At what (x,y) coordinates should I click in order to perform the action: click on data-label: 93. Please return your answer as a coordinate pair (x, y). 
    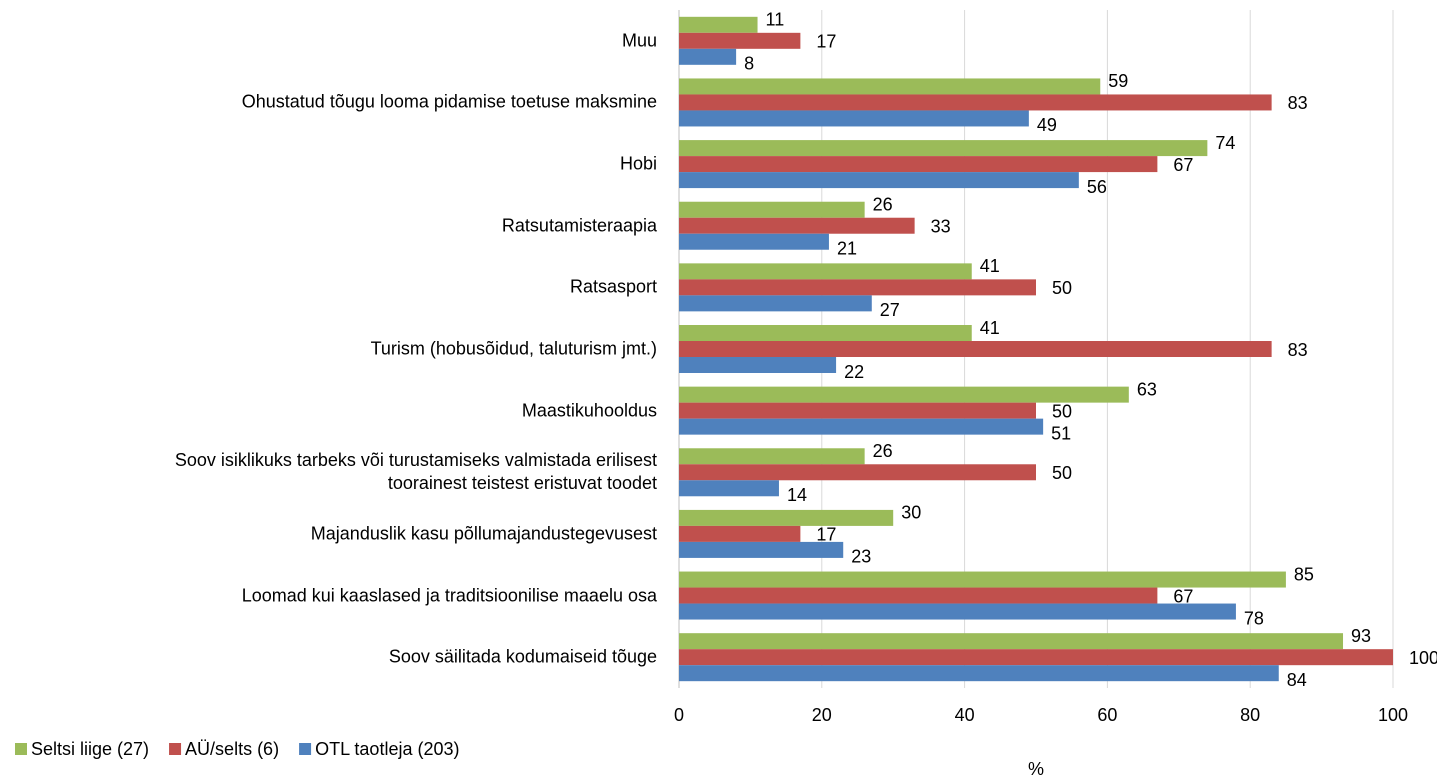
    Looking at the image, I should click on (1361, 636).